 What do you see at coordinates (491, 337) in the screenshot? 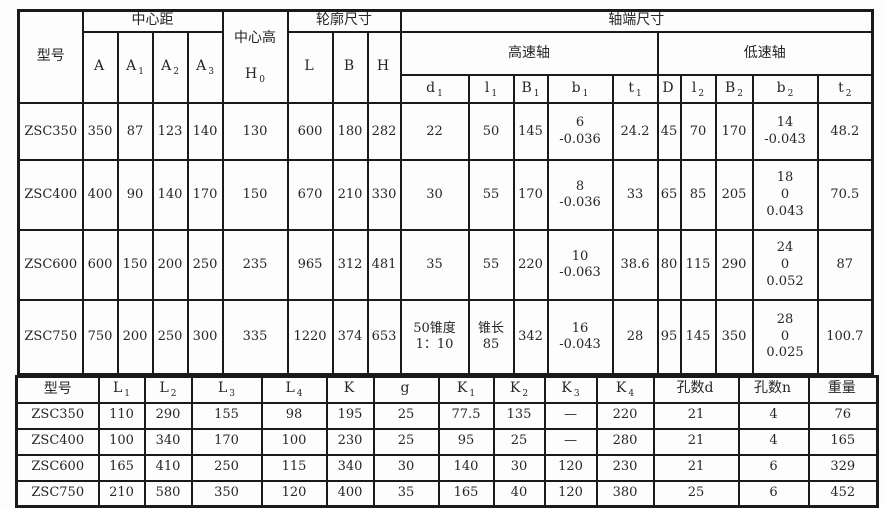
I see `data-cell: 锥长 85` at bounding box center [491, 337].